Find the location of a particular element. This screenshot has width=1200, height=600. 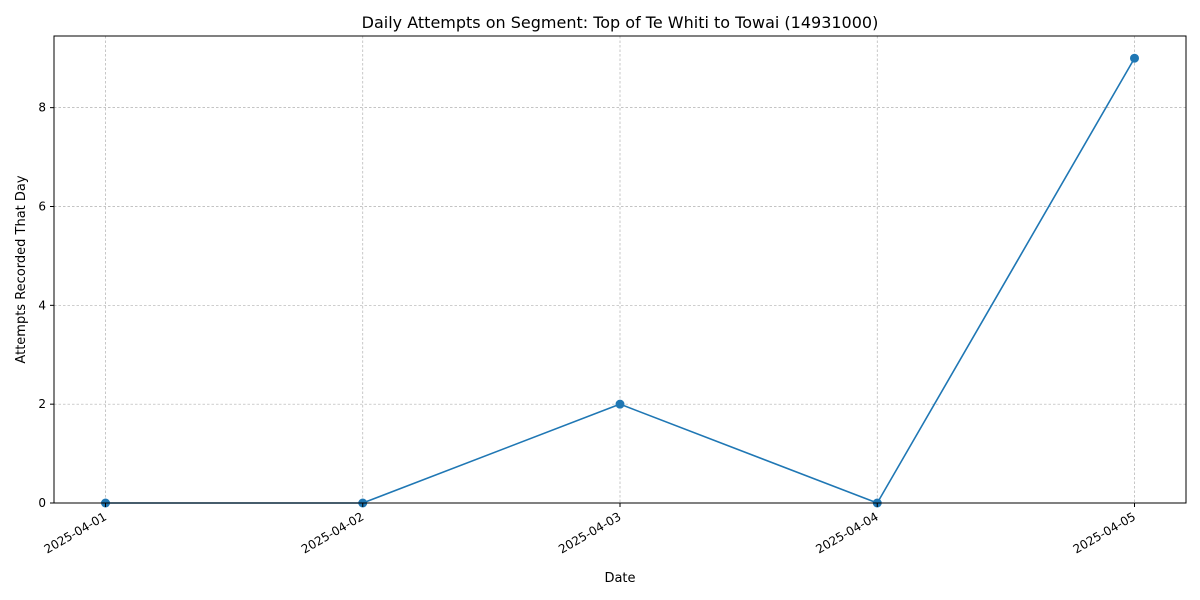

x-axis-label: Date is located at coordinates (619, 578).